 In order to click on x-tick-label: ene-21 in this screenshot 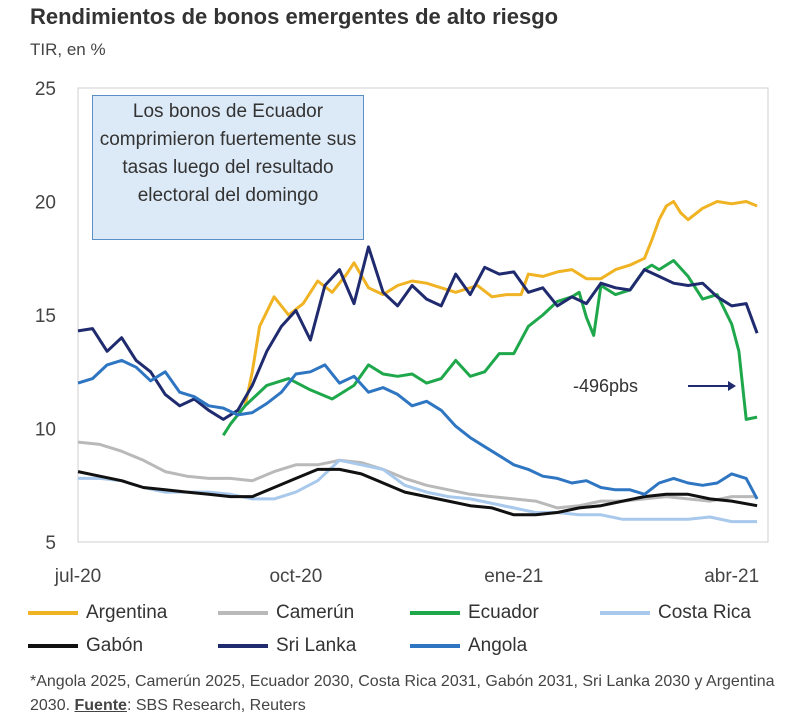, I will do `click(513, 576)`.